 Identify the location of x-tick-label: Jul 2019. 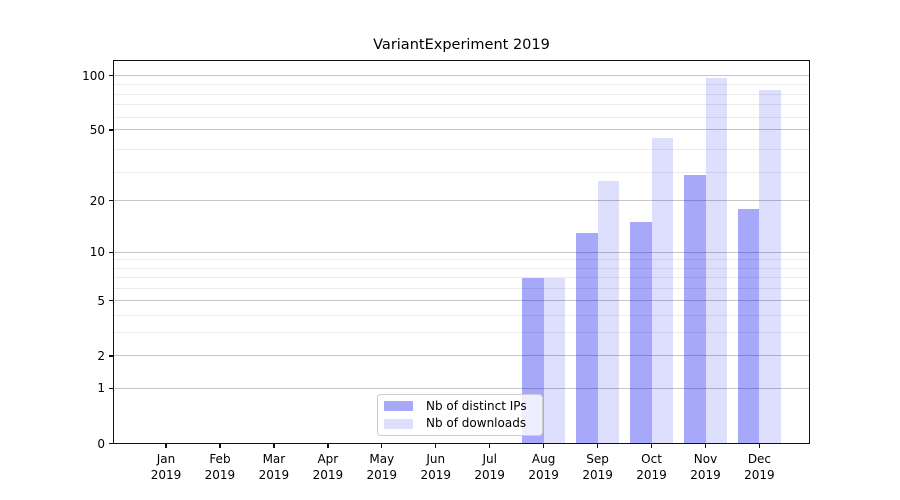
(489, 467).